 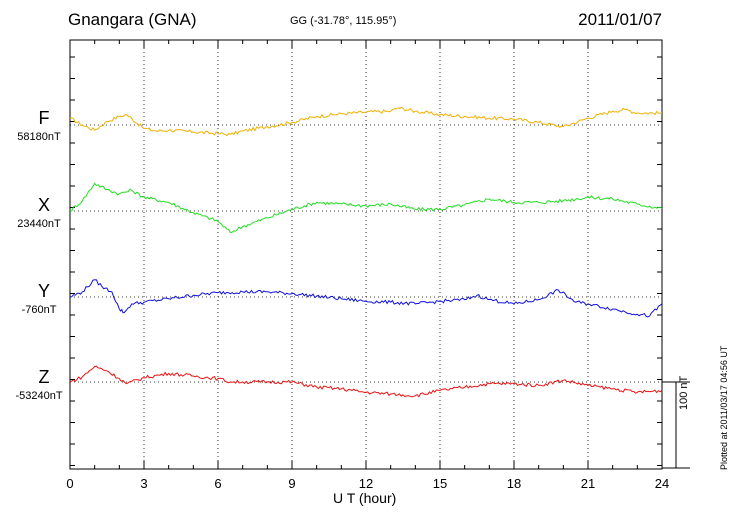 What do you see at coordinates (44, 118) in the screenshot?
I see `series-label-f: F` at bounding box center [44, 118].